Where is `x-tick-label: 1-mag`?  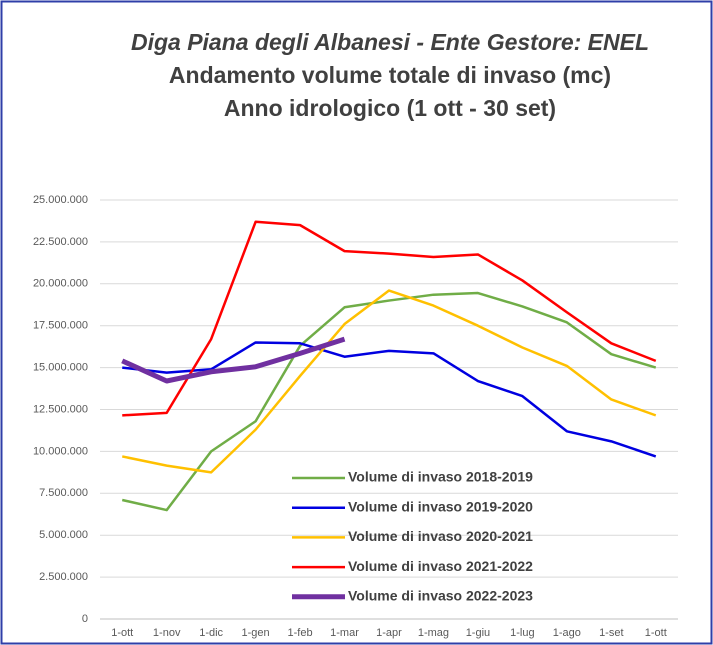
x-tick-label: 1-mag is located at coordinates (433, 633).